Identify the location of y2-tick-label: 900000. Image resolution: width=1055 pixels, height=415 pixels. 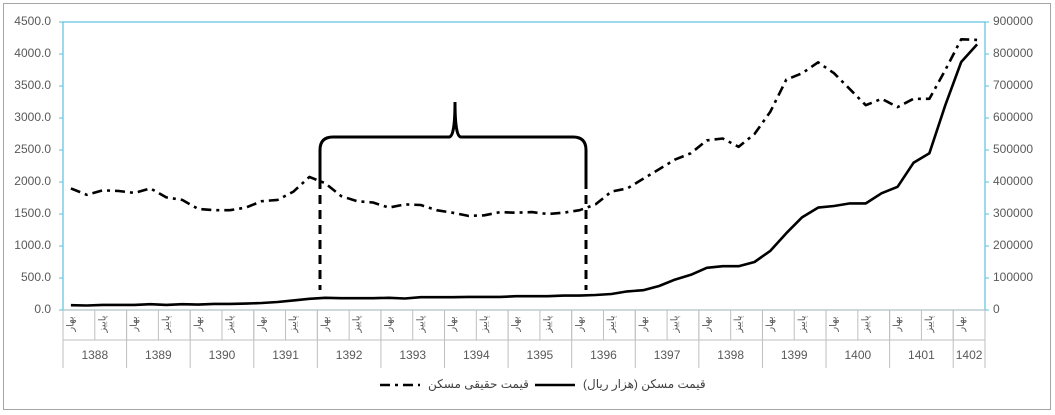
(1013, 21).